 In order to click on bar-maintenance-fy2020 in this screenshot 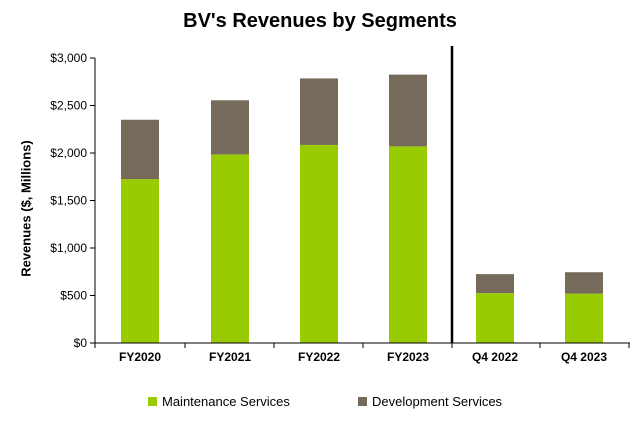, I will do `click(140, 261)`.